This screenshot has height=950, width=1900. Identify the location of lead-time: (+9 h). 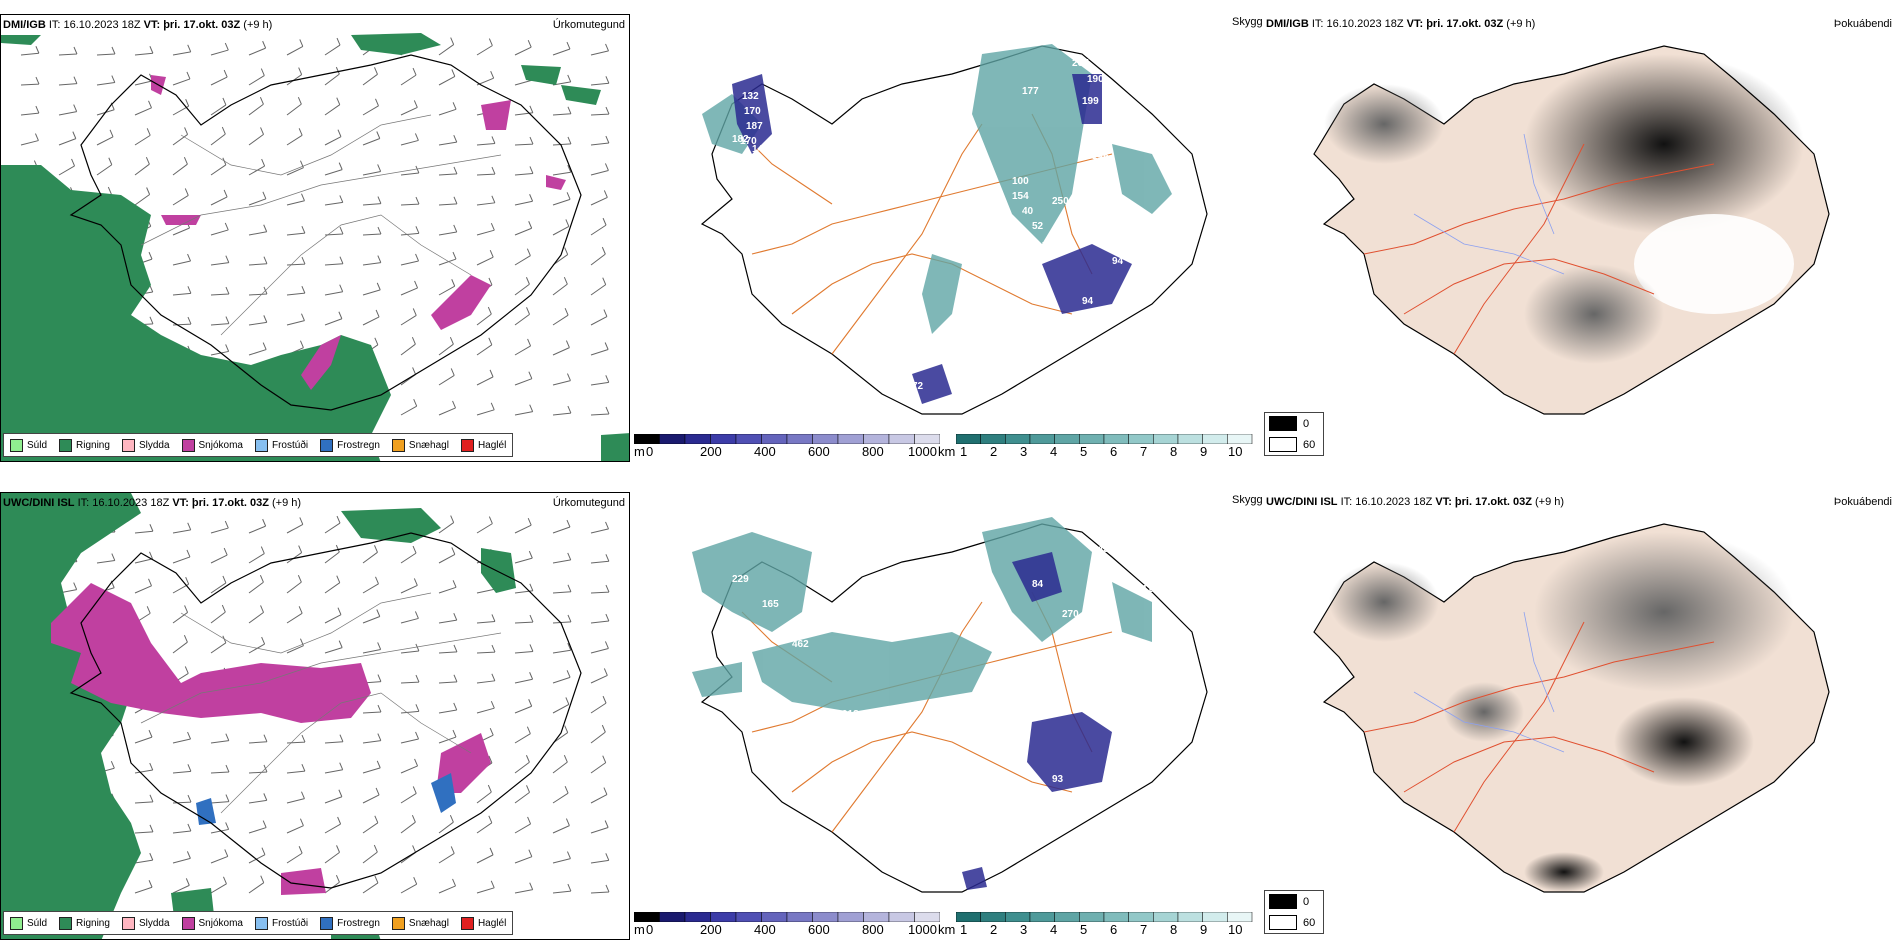
(1521, 24).